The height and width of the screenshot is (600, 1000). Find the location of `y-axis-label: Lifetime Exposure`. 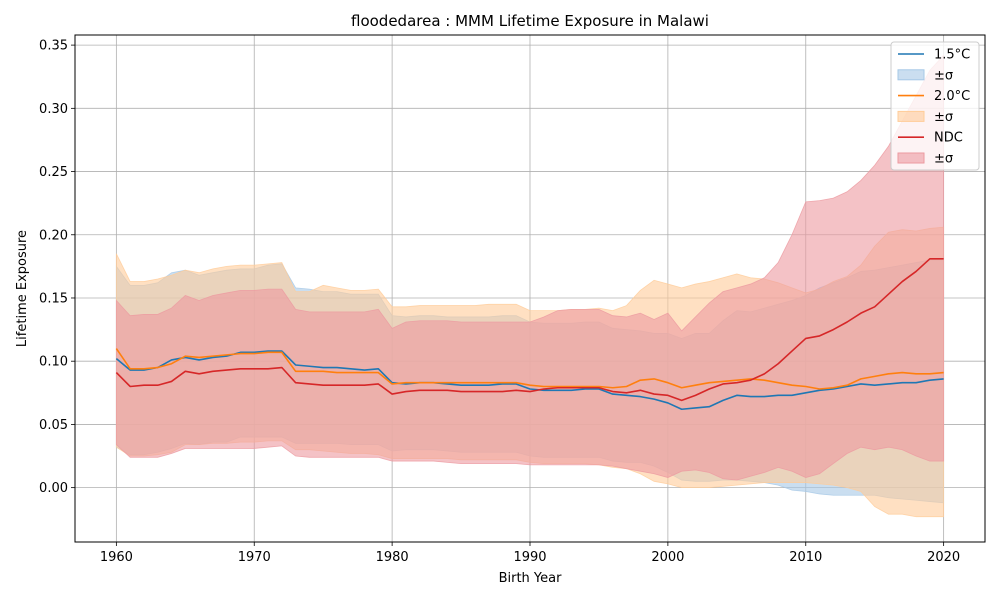

y-axis-label: Lifetime Exposure is located at coordinates (22, 288).